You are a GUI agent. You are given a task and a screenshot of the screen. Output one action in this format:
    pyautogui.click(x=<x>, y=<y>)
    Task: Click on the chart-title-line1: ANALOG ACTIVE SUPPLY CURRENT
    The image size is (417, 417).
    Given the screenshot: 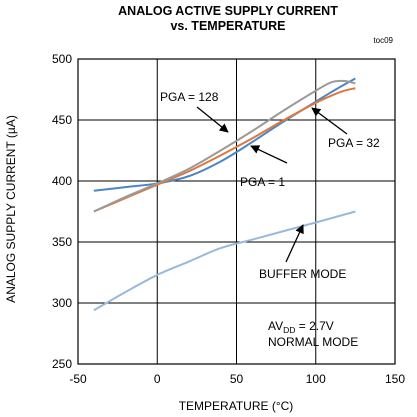 What is the action you would take?
    pyautogui.click(x=228, y=11)
    